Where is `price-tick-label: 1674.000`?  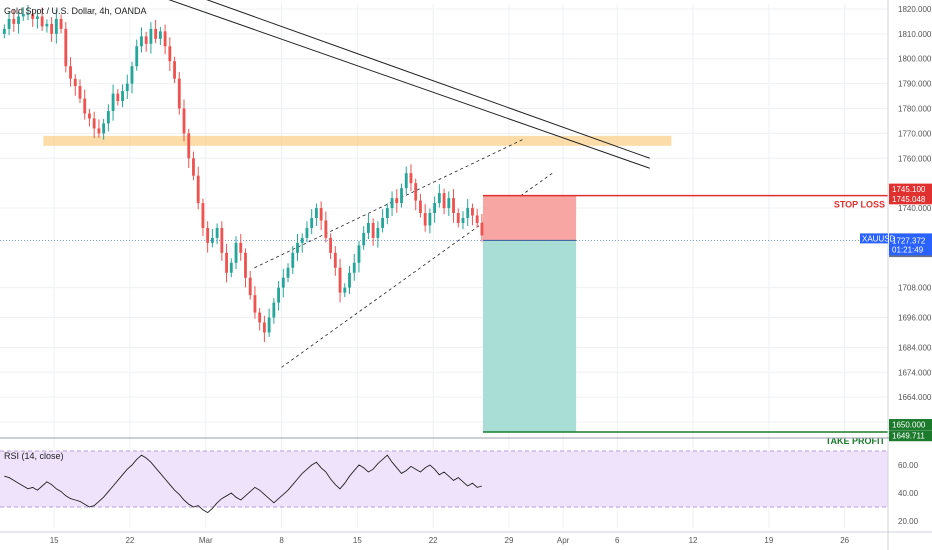
price-tick-label: 1674.000 is located at coordinates (915, 372).